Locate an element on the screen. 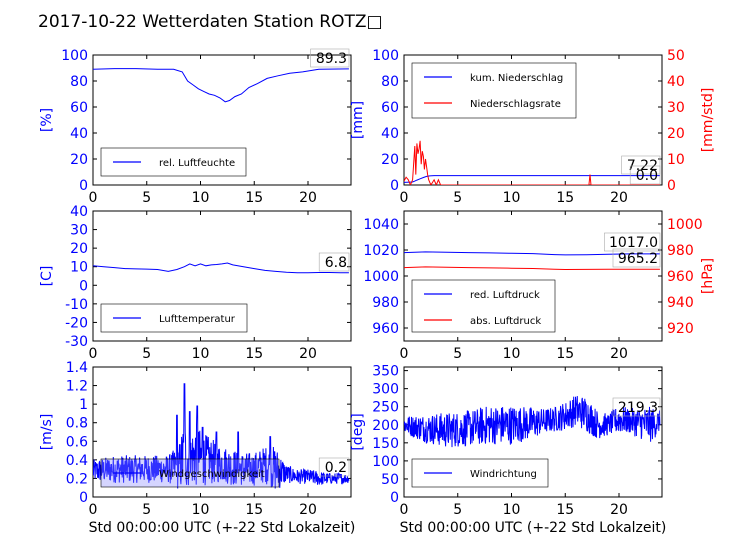 The image size is (736, 552). last-value-annotation: 219.3 is located at coordinates (638, 408).